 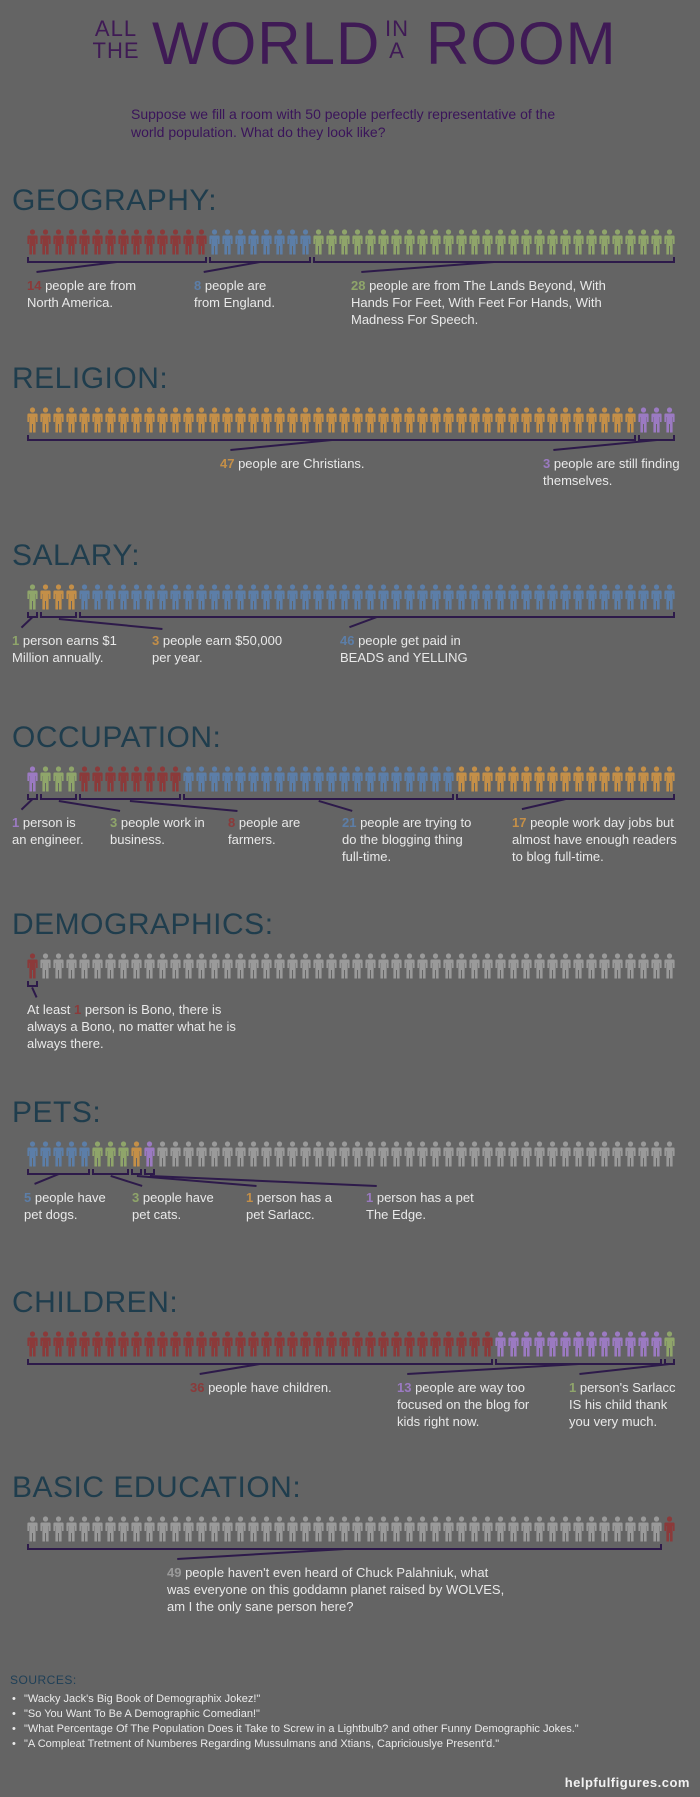 What do you see at coordinates (627, 1782) in the screenshot?
I see `footer-site: helpfulfigures.com` at bounding box center [627, 1782].